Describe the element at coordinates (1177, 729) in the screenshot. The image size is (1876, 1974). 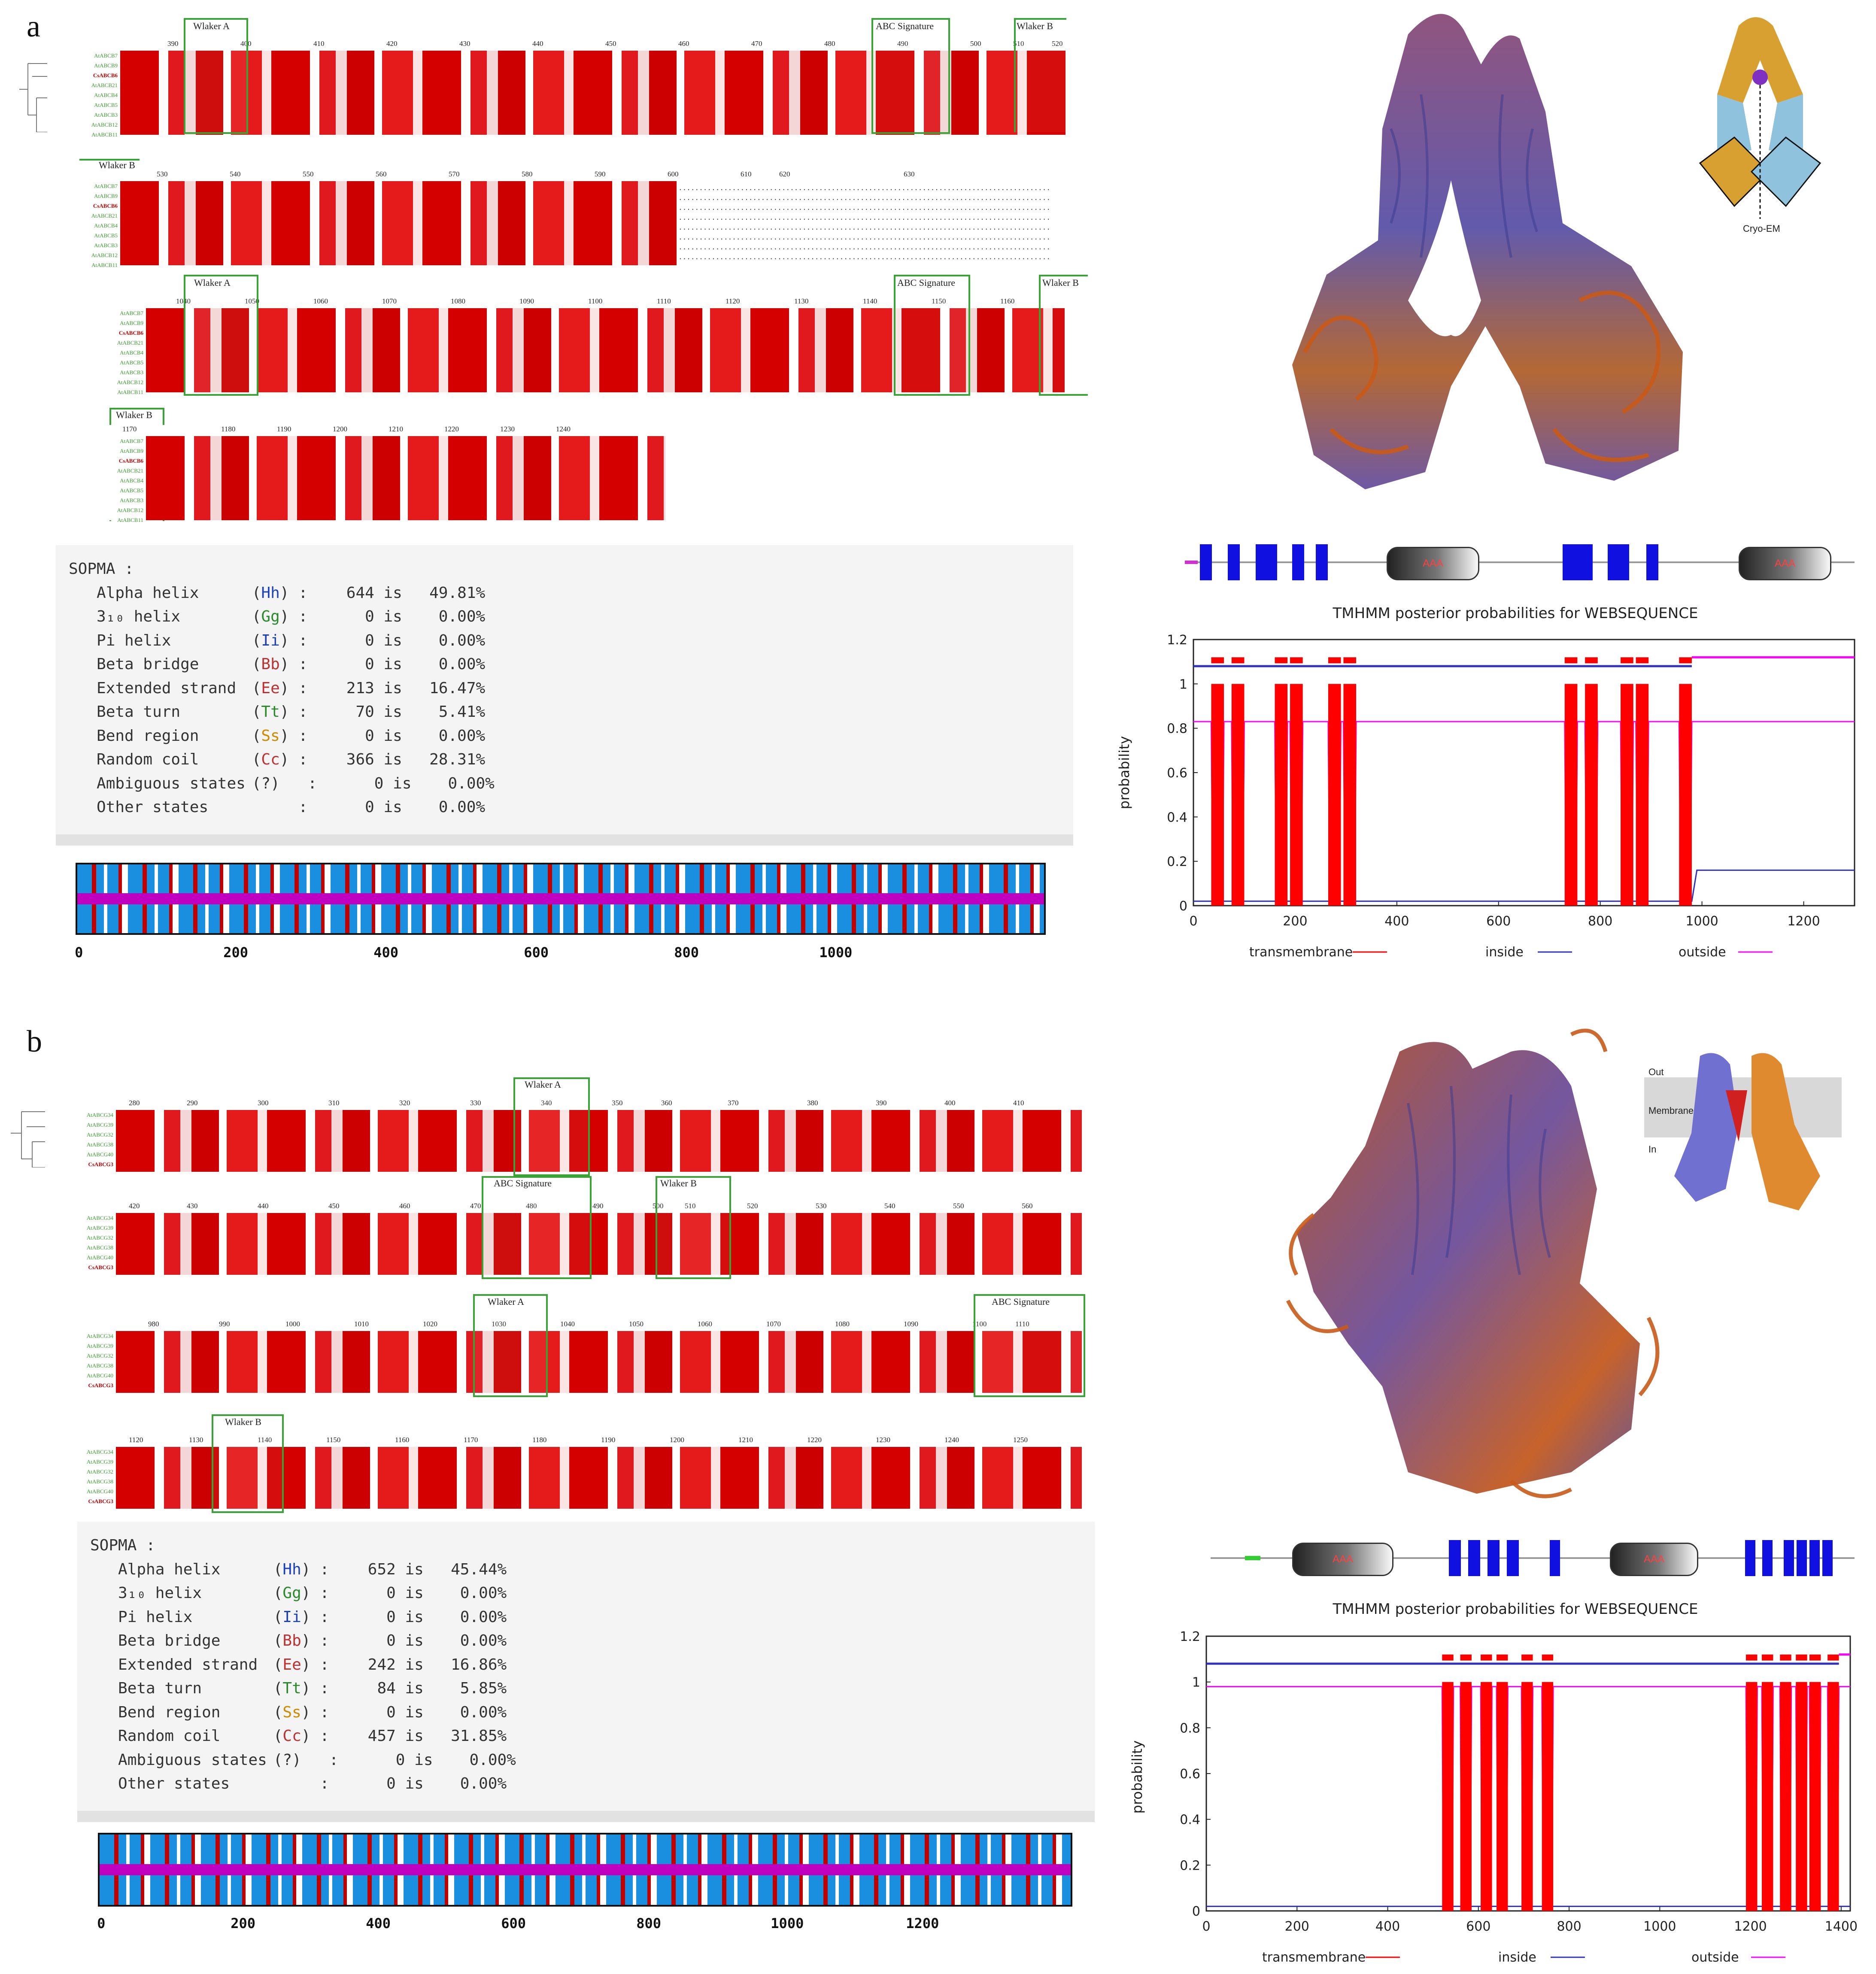
I see `y-tick-label: 0.8` at that location.